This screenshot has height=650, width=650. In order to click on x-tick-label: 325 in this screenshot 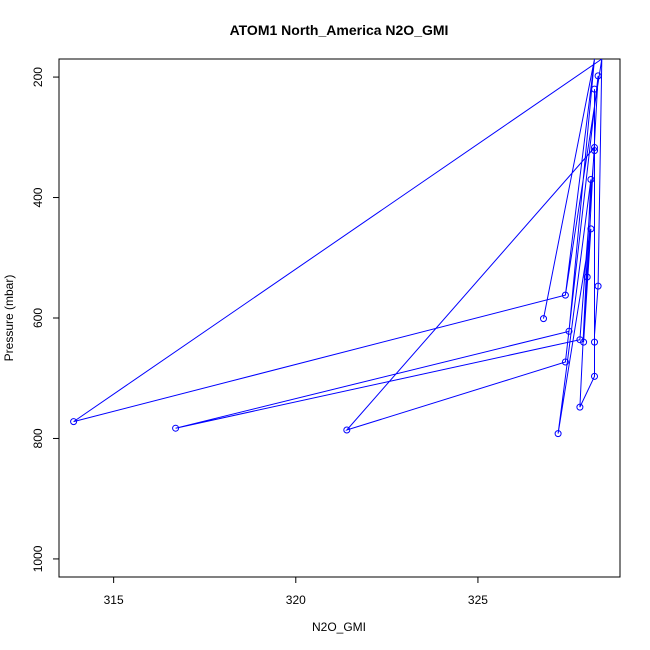, I will do `click(478, 600)`.